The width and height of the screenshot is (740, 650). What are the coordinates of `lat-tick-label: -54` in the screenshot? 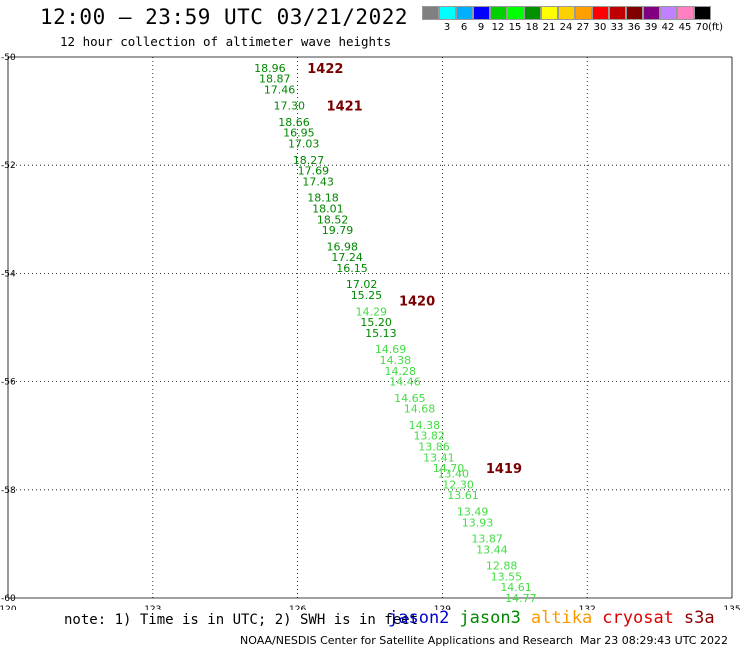 It's located at (8, 274).